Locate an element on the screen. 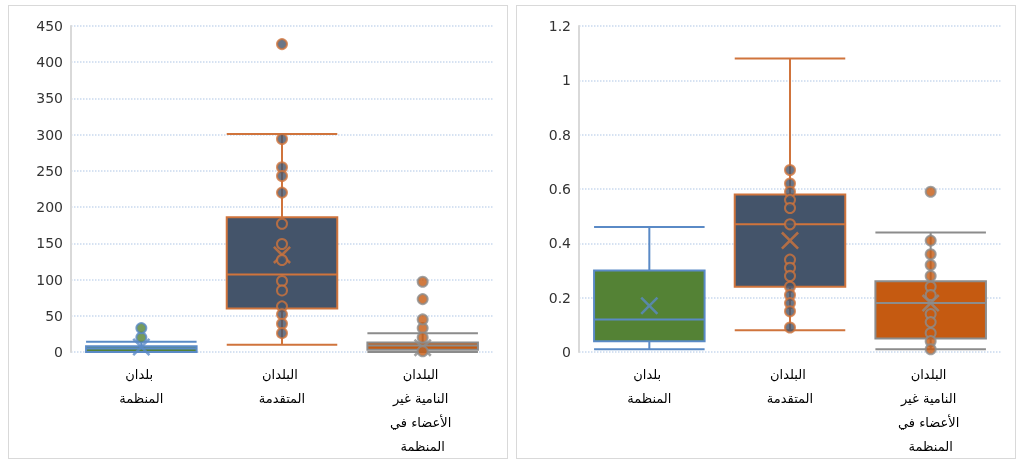 The height and width of the screenshot is (466, 1028). y-tick-label: 0.2 is located at coordinates (559, 297).